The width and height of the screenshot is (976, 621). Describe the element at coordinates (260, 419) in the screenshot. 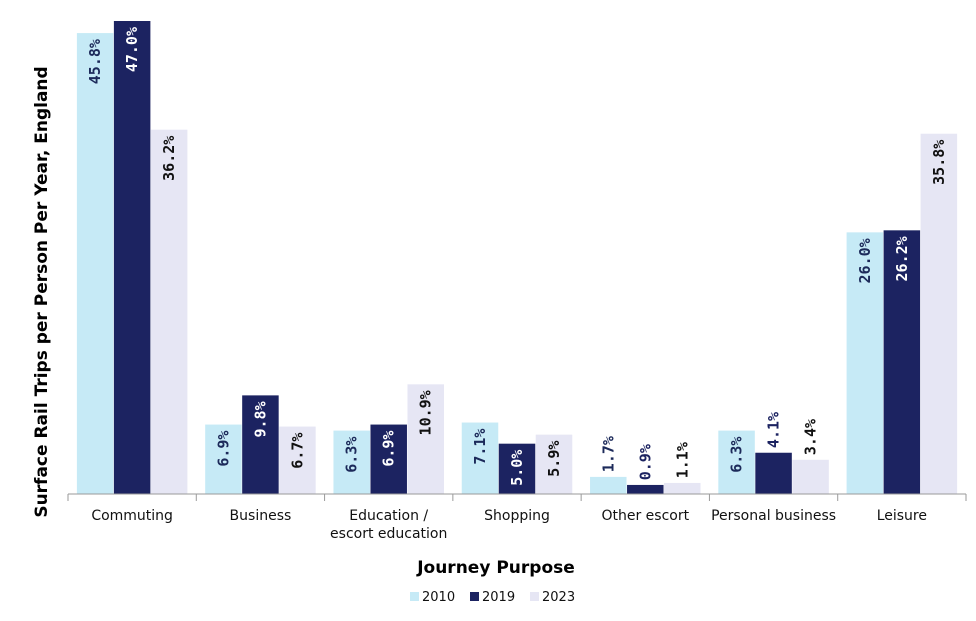

I see `bar-label-2019-1: 9.8%` at that location.